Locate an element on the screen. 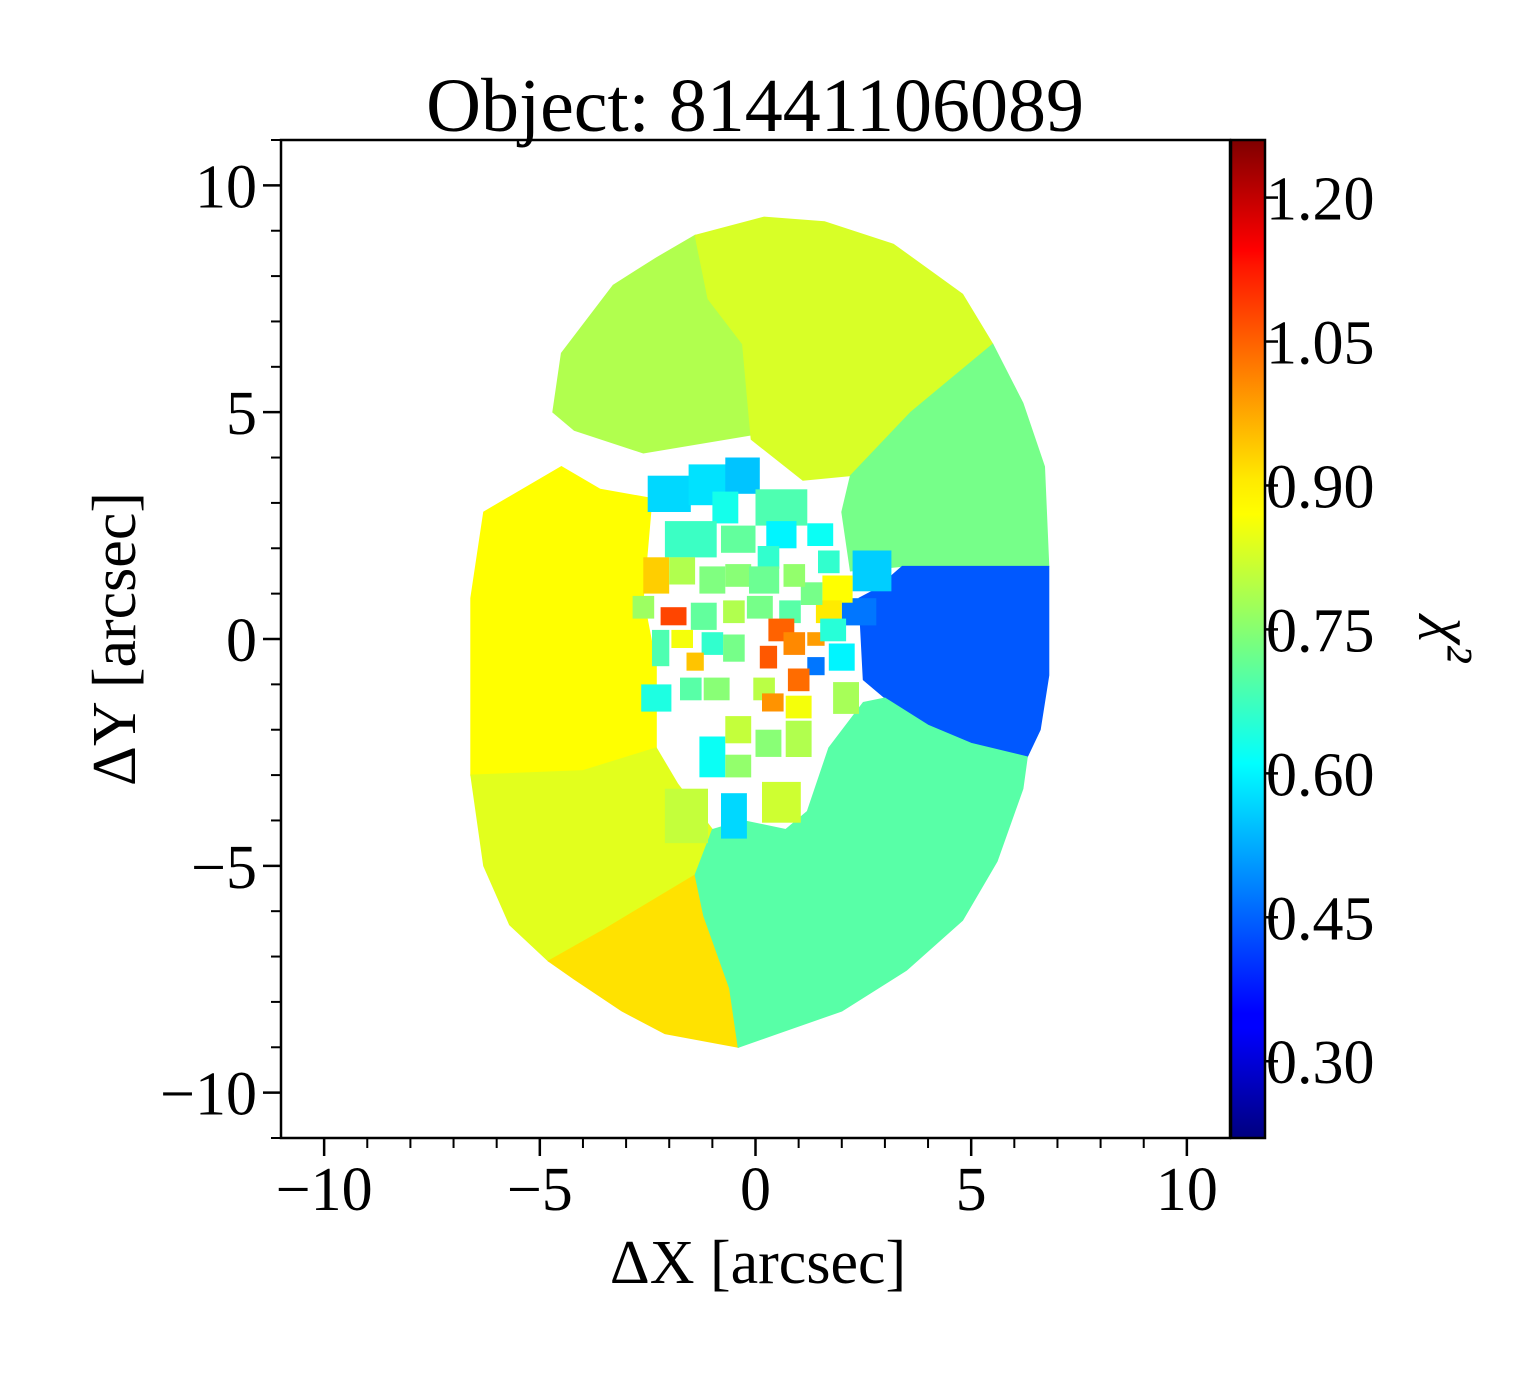  region-south is located at coordinates (861, 872).